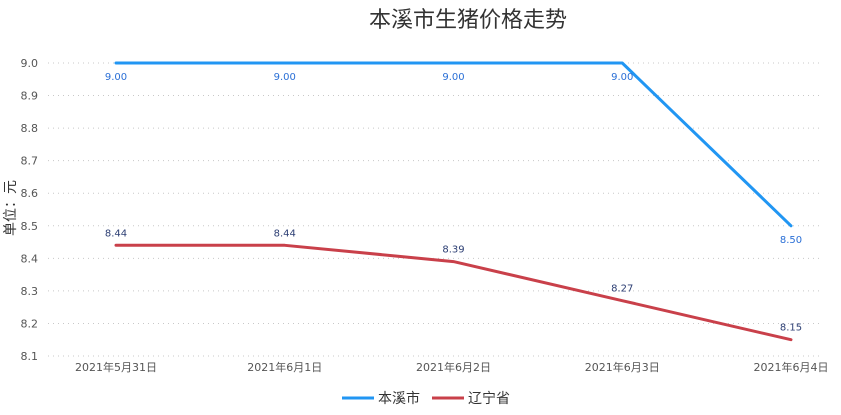 This screenshot has width=841, height=415. I want to click on x-tick-label: 2021年5月31日, so click(116, 367).